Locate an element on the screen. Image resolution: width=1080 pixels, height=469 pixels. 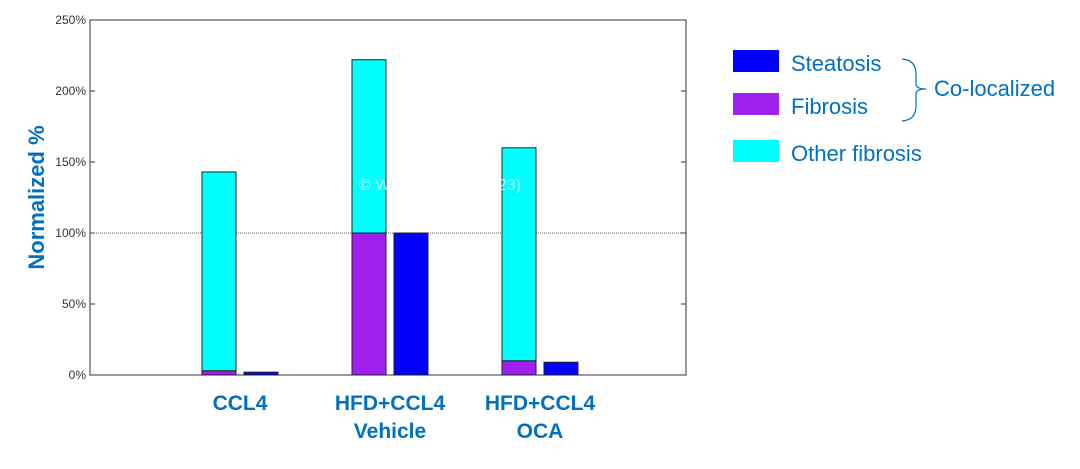
category-label: OCA is located at coordinates (540, 431).